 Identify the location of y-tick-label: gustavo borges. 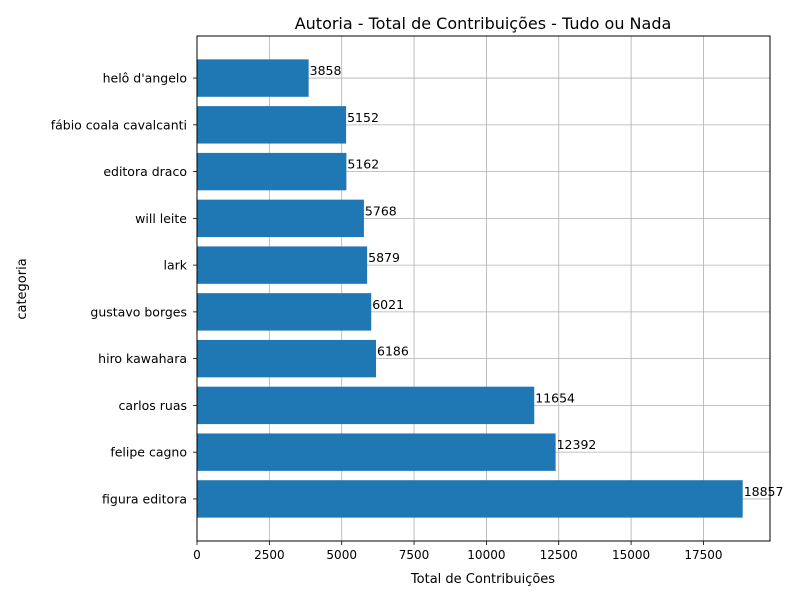
(138, 311).